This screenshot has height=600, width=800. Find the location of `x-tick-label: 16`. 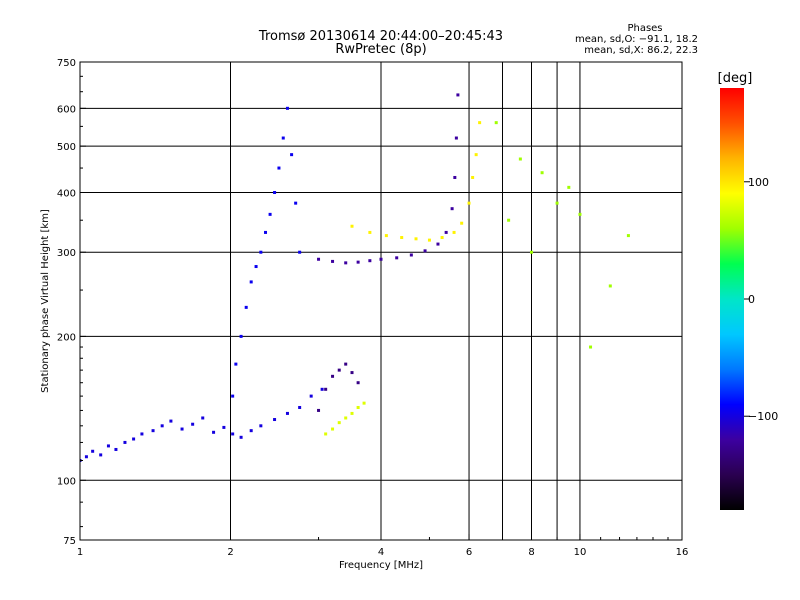

x-tick-label: 16 is located at coordinates (682, 552).